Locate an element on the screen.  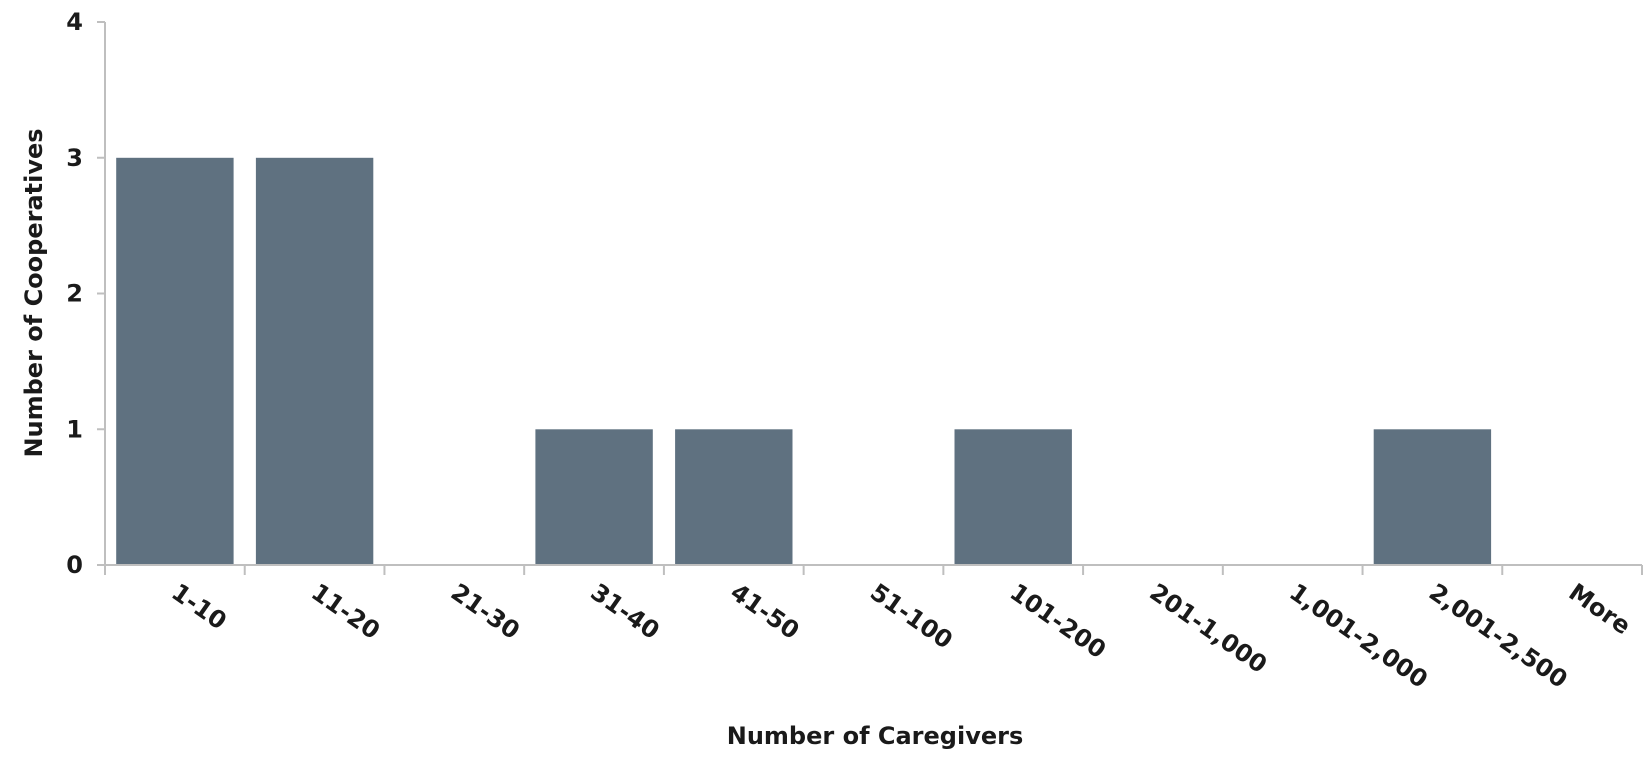
y-tick-label: 1 is located at coordinates (74, 429).